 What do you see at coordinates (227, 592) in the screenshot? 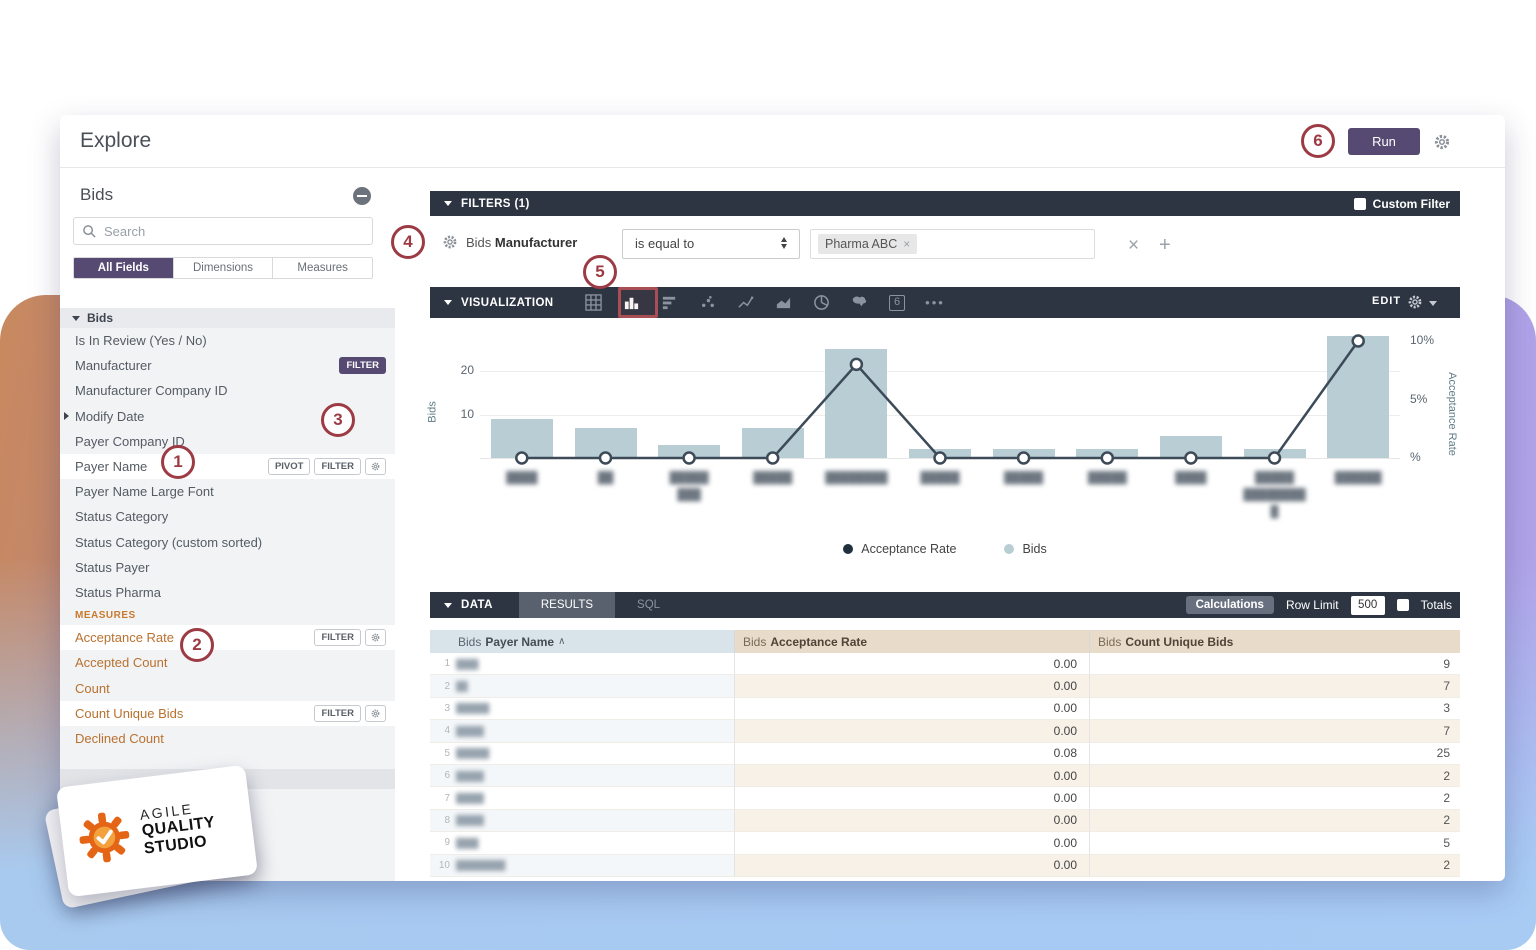
I see `field-status-pharma: Status Pharma` at bounding box center [227, 592].